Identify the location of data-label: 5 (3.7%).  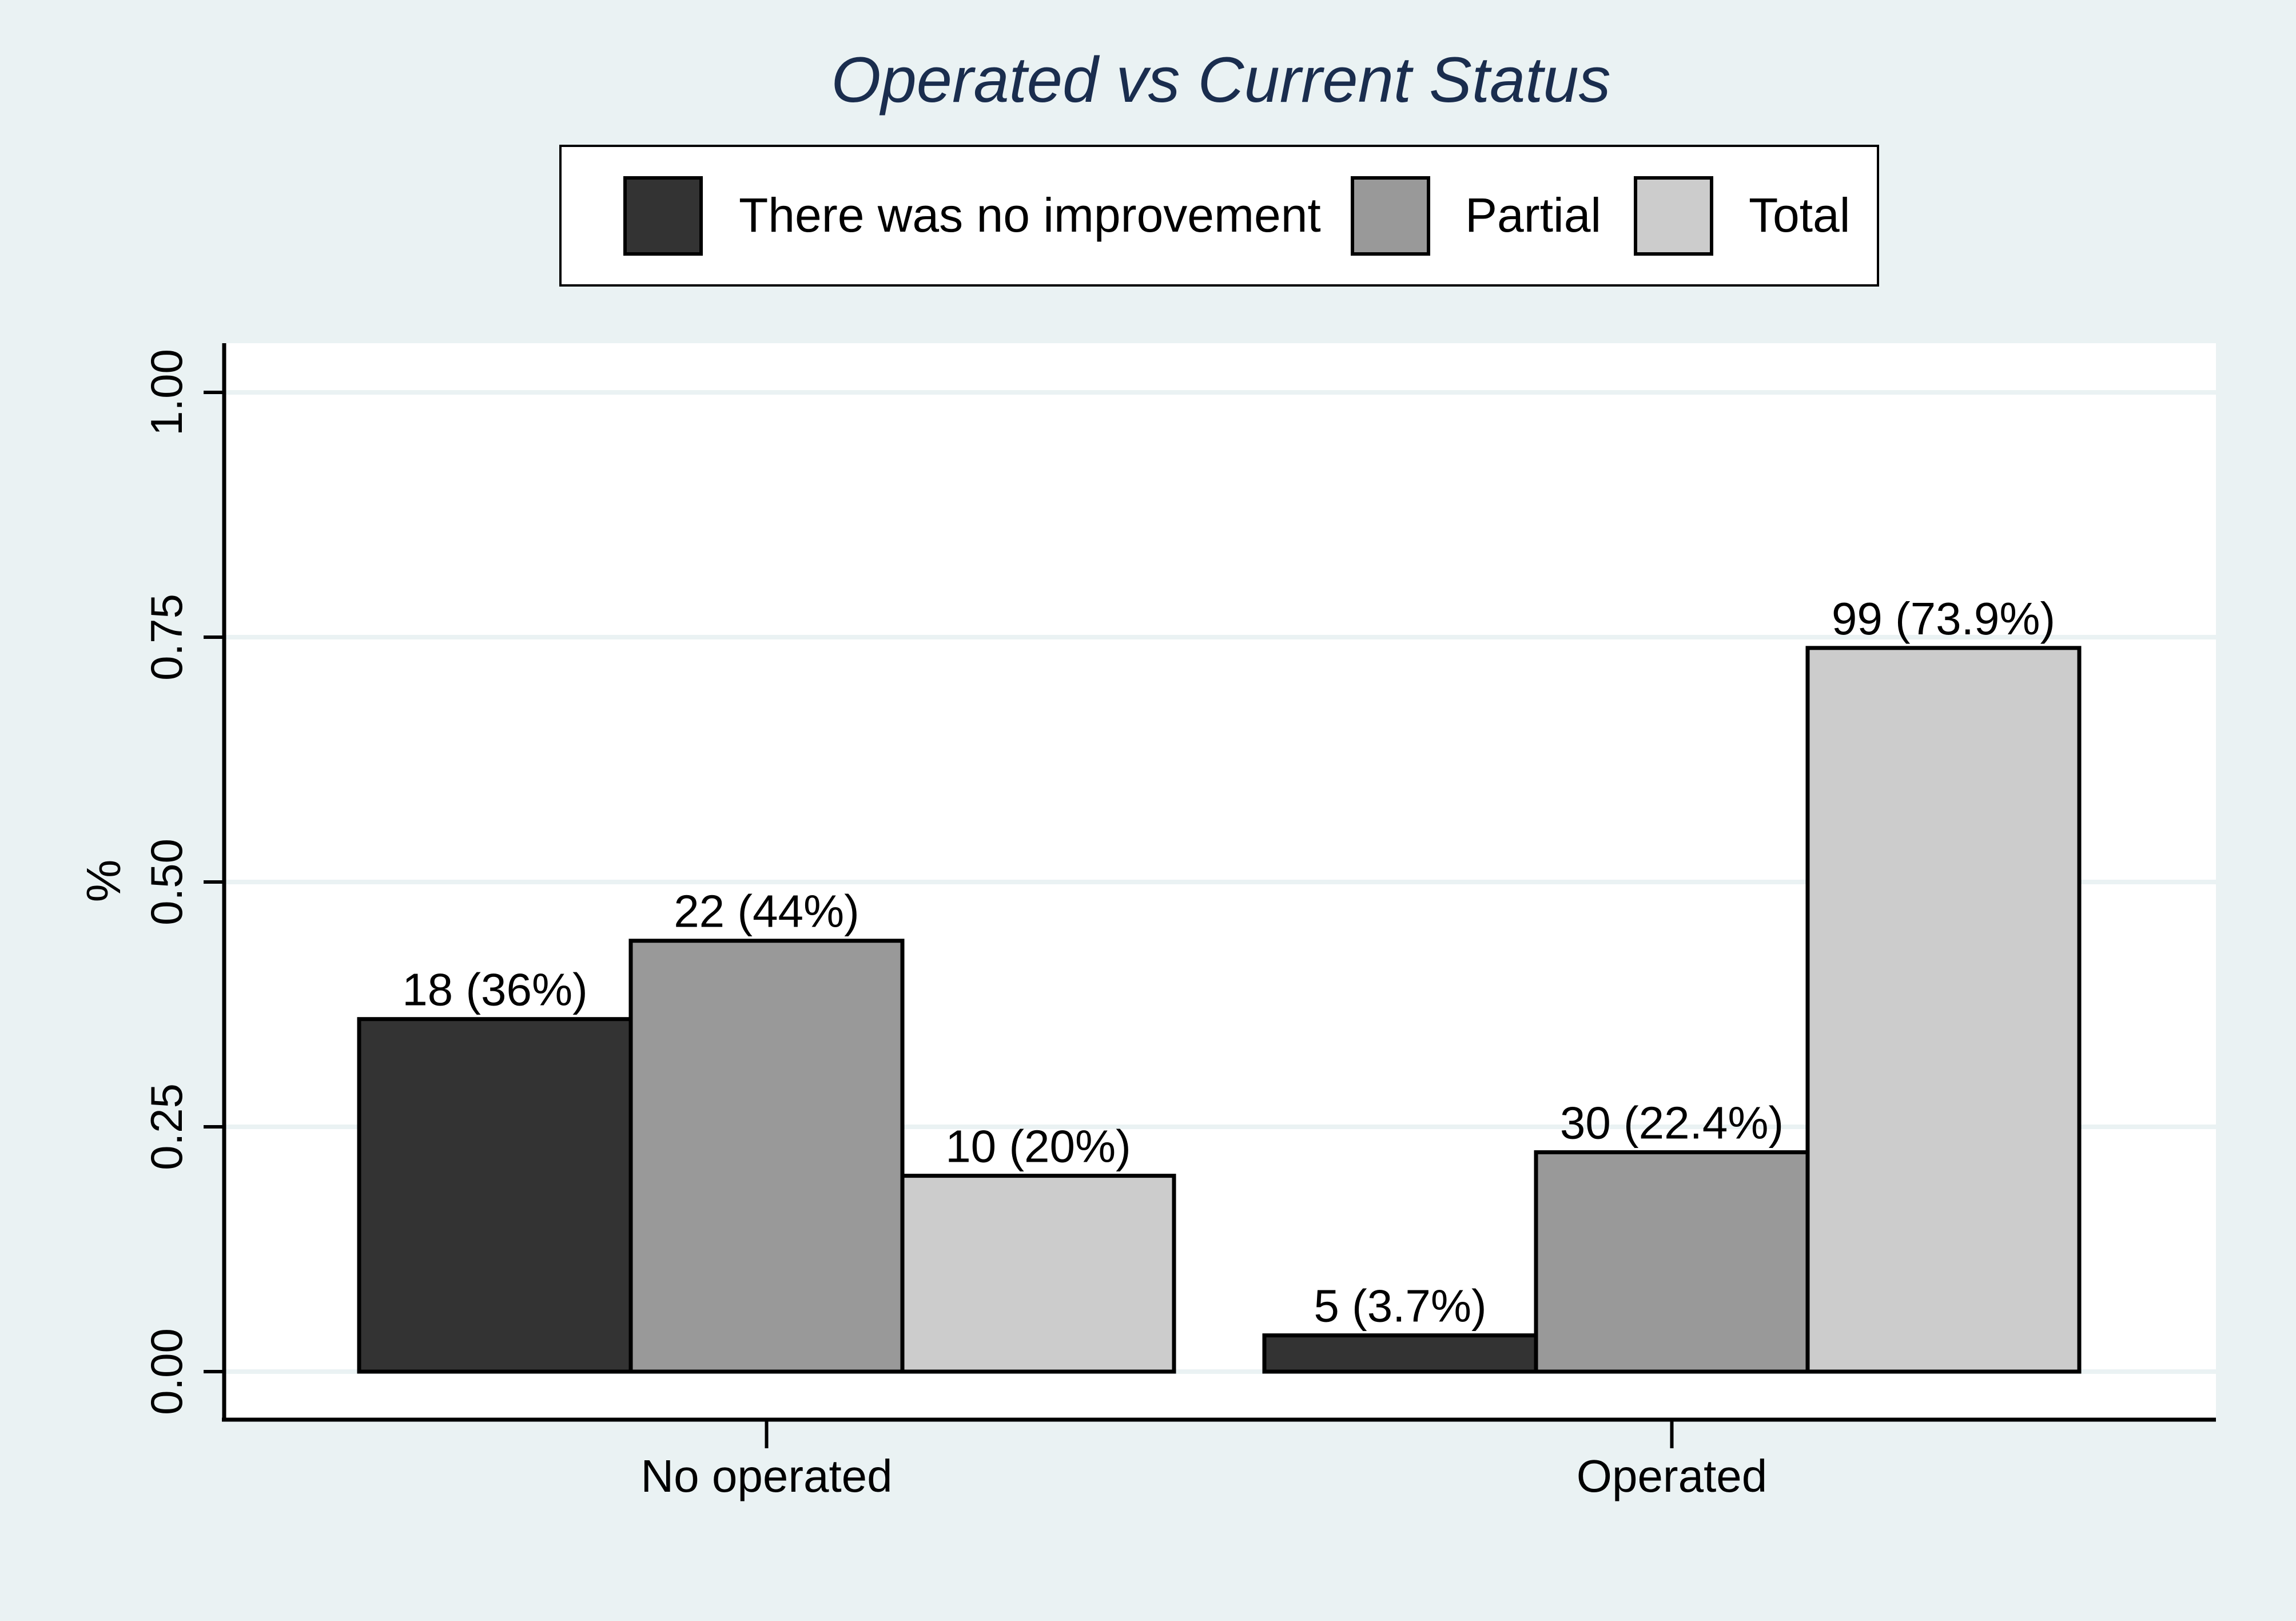
(1400, 1306).